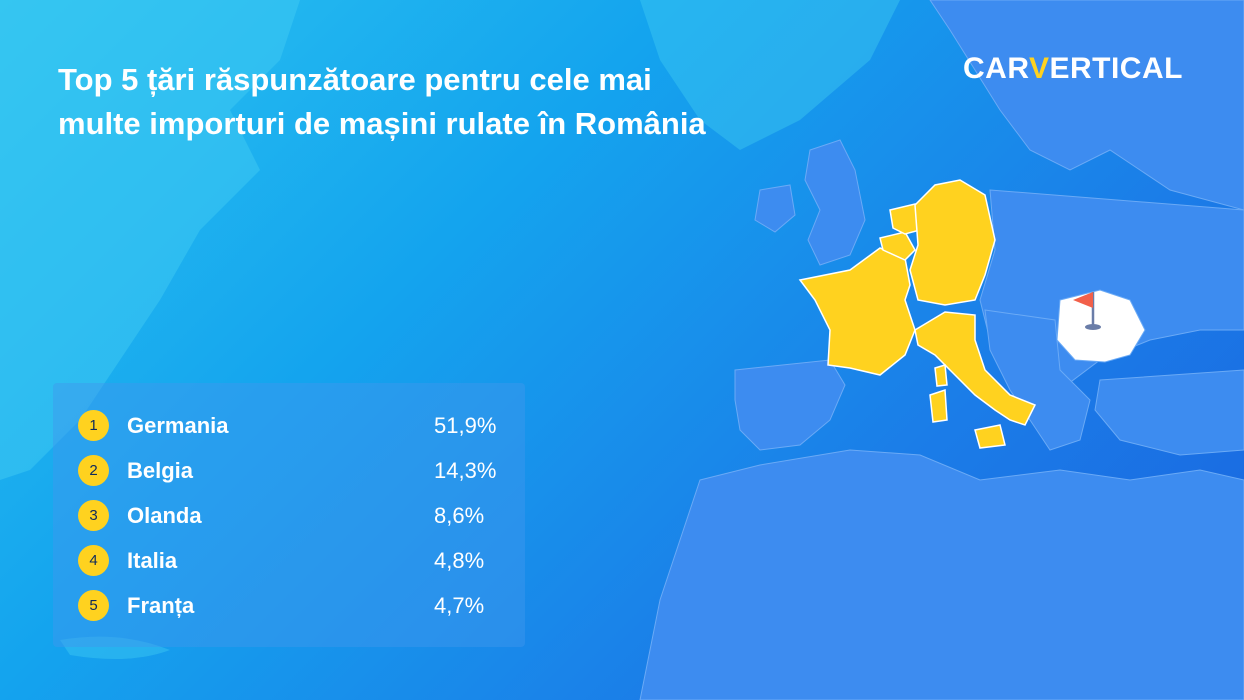 Image resolution: width=1244 pixels, height=700 pixels. Describe the element at coordinates (93, 515) in the screenshot. I see `rank-badge: 3` at that location.